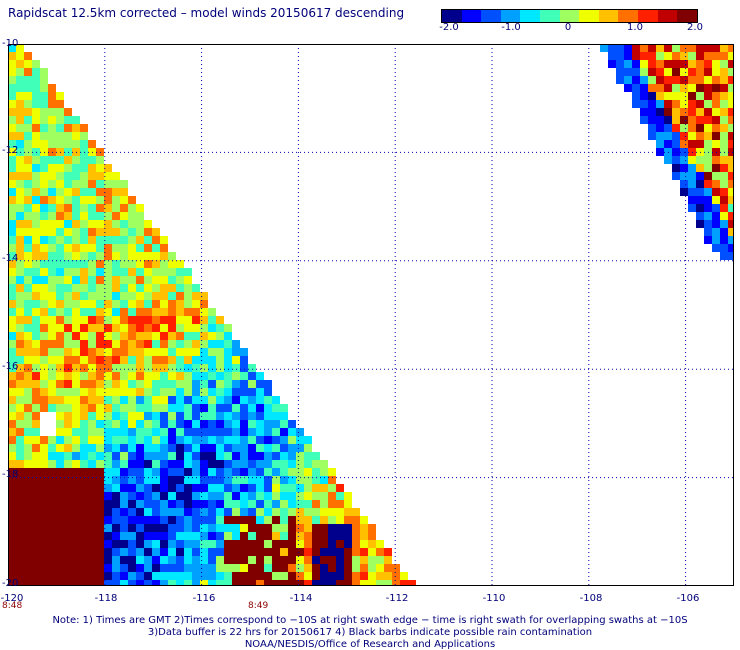 This screenshot has width=740, height=650. What do you see at coordinates (10, 258) in the screenshot?
I see `lat-label: -14` at bounding box center [10, 258].